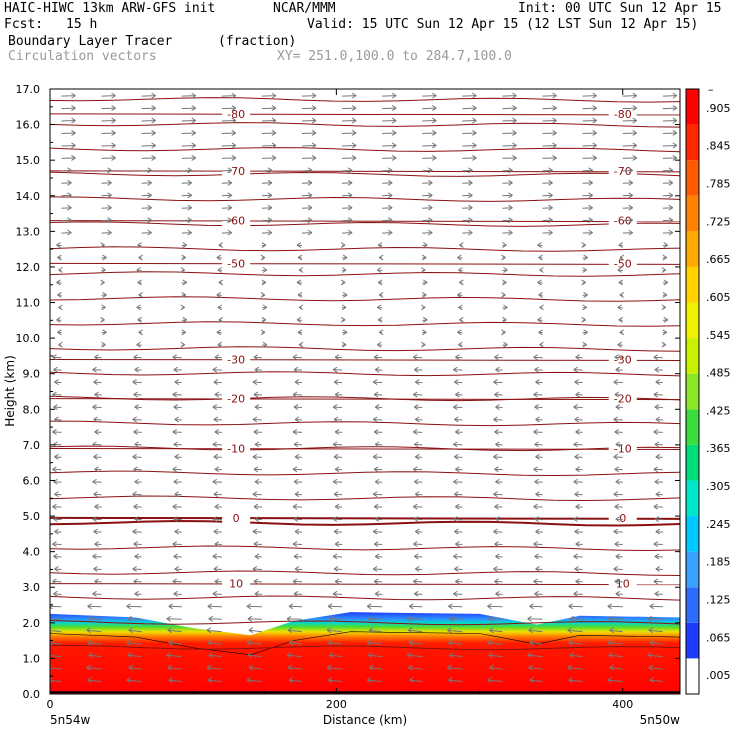 The height and width of the screenshot is (740, 740). I want to click on contour-label: 0, so click(622, 518).